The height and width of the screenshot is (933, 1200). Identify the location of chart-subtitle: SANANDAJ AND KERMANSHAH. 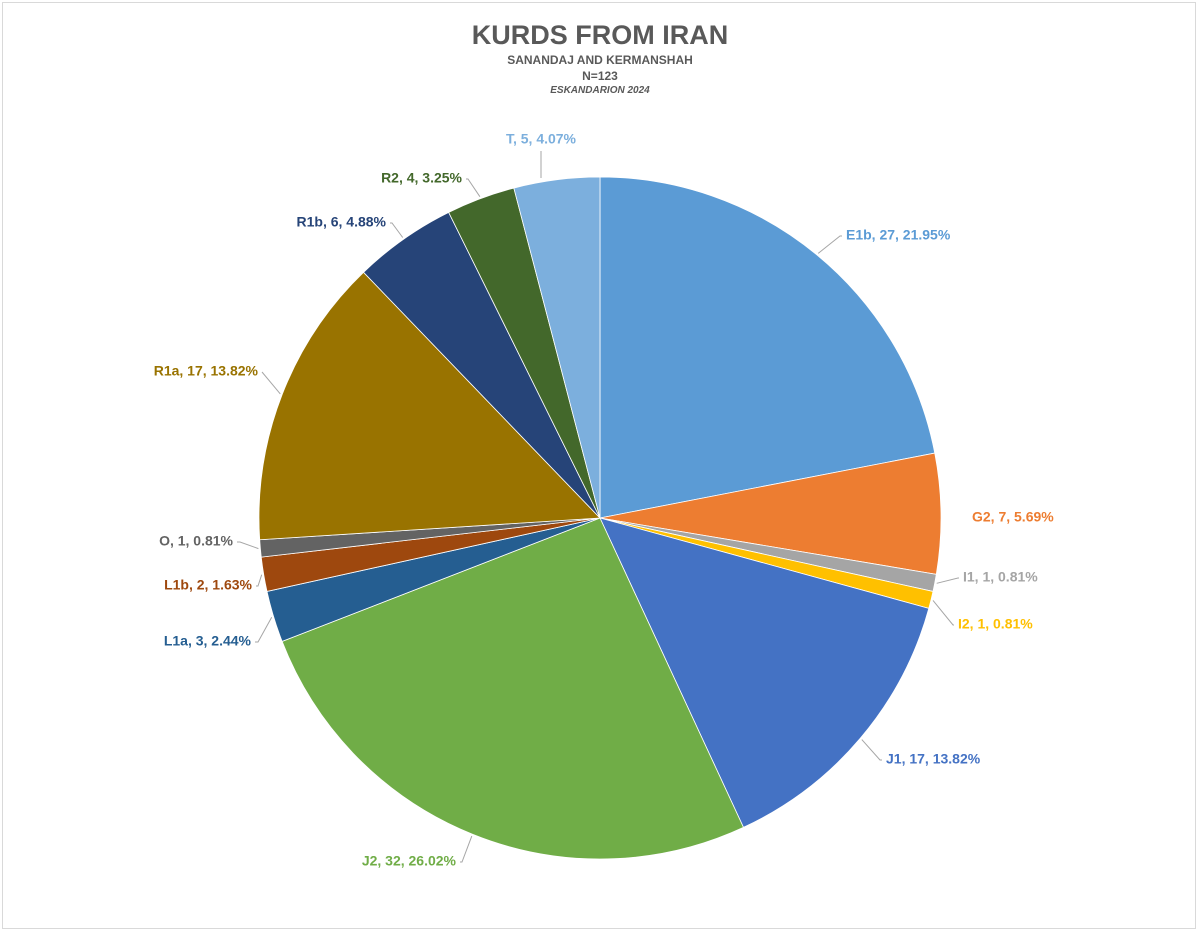
(600, 60).